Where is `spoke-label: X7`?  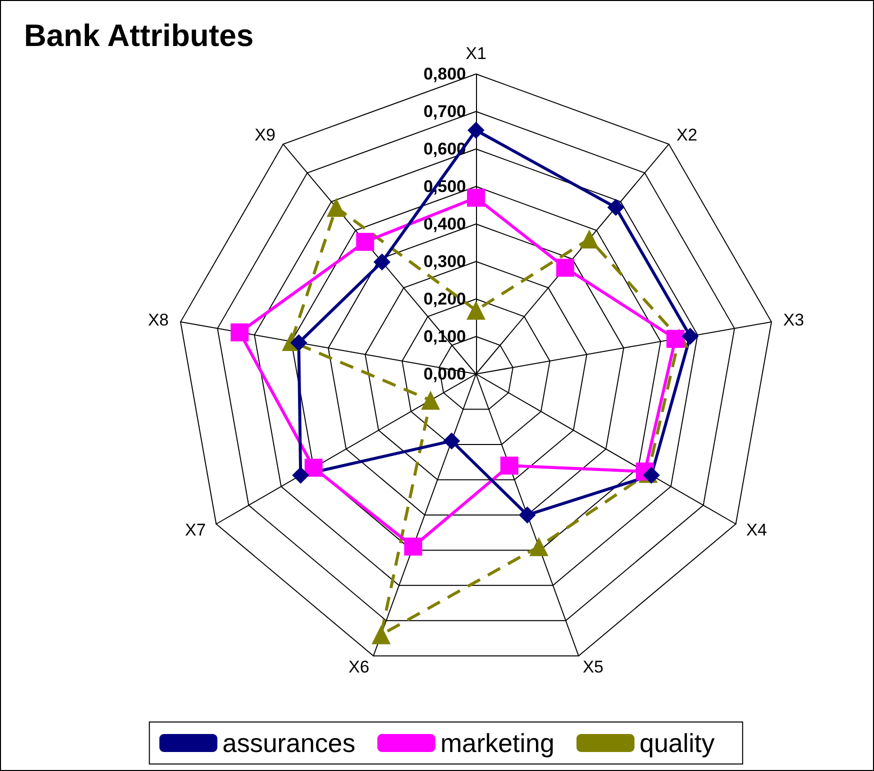
spoke-label: X7 is located at coordinates (195, 530).